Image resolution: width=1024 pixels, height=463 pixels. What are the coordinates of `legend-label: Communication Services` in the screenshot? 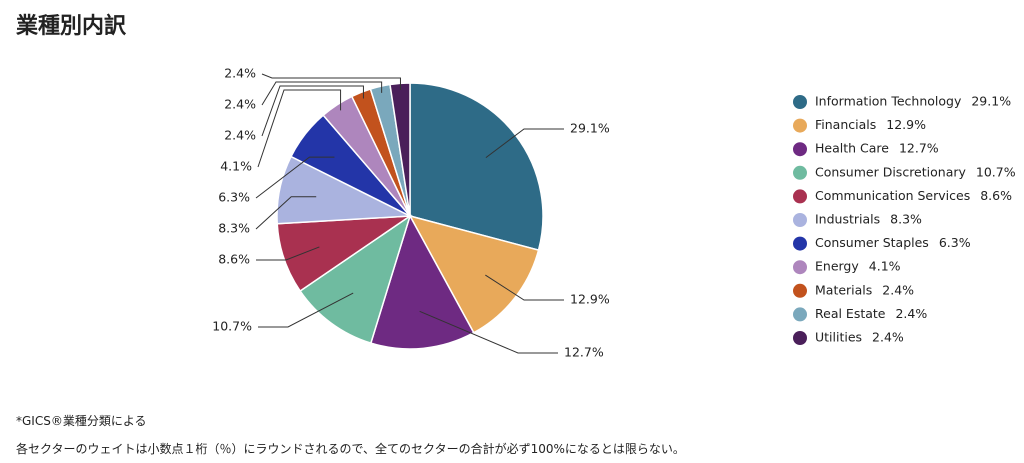 It's located at (892, 195).